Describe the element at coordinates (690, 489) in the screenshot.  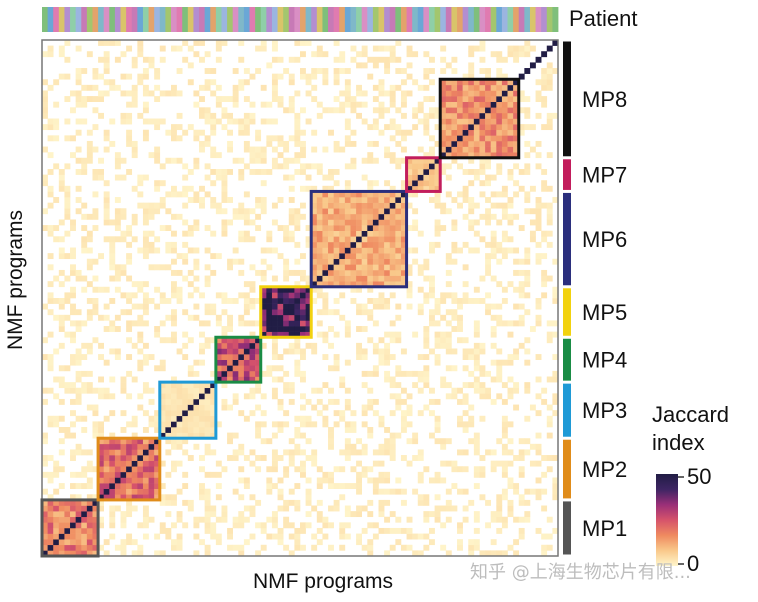
I see `colorbar-legend: Jaccard index 50 0` at that location.